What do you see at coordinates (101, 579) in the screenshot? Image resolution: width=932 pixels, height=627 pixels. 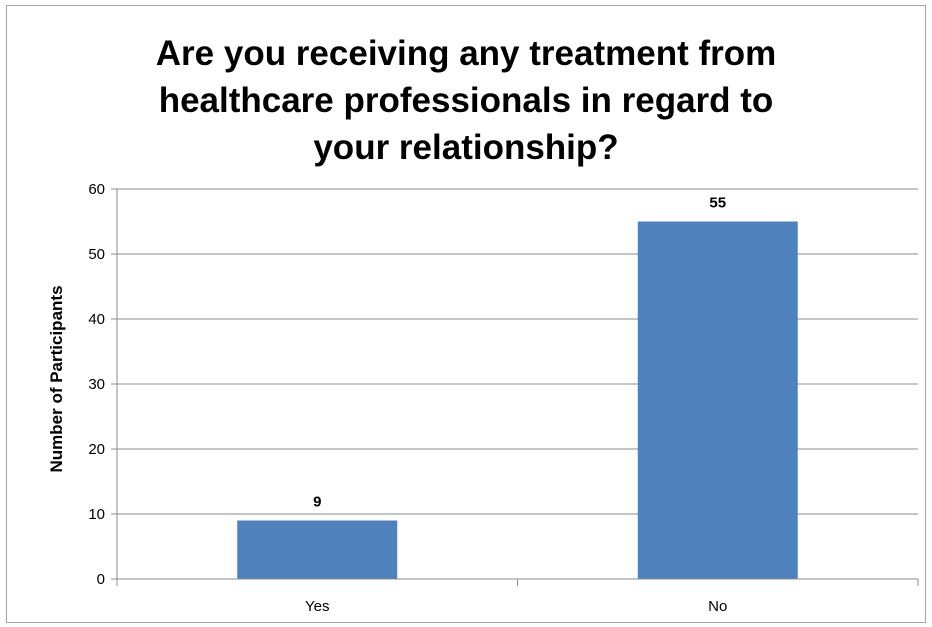 I see `y-tick-label: 0` at bounding box center [101, 579].